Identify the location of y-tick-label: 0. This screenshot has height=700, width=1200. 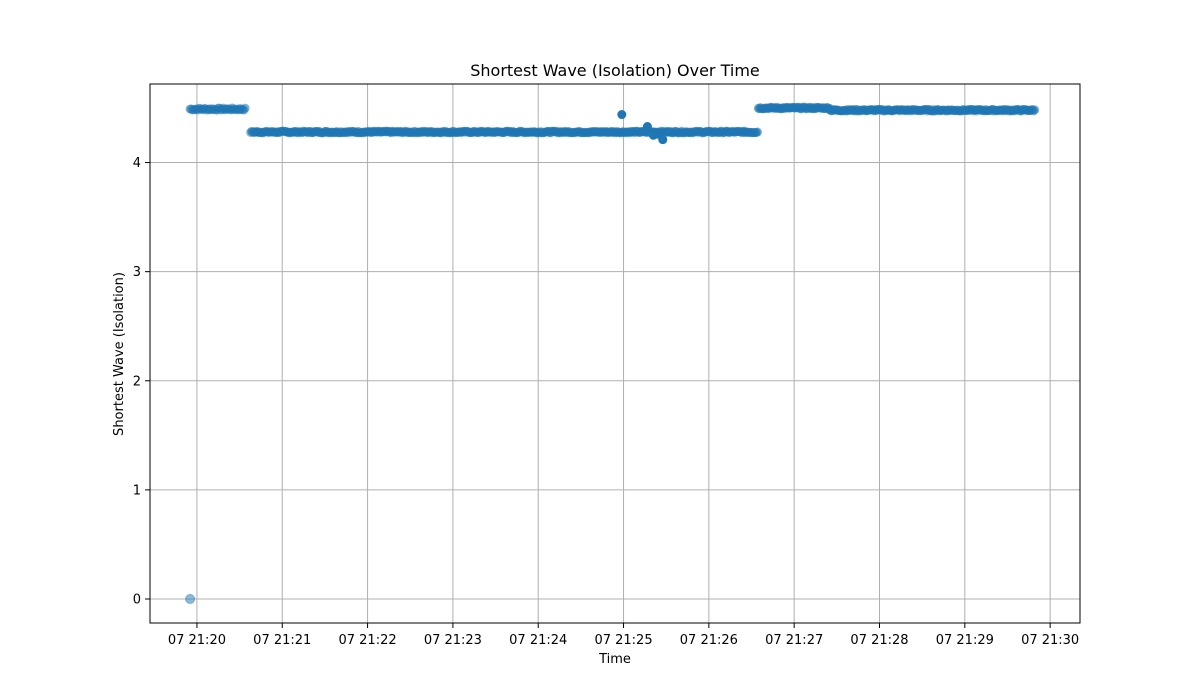
(137, 599).